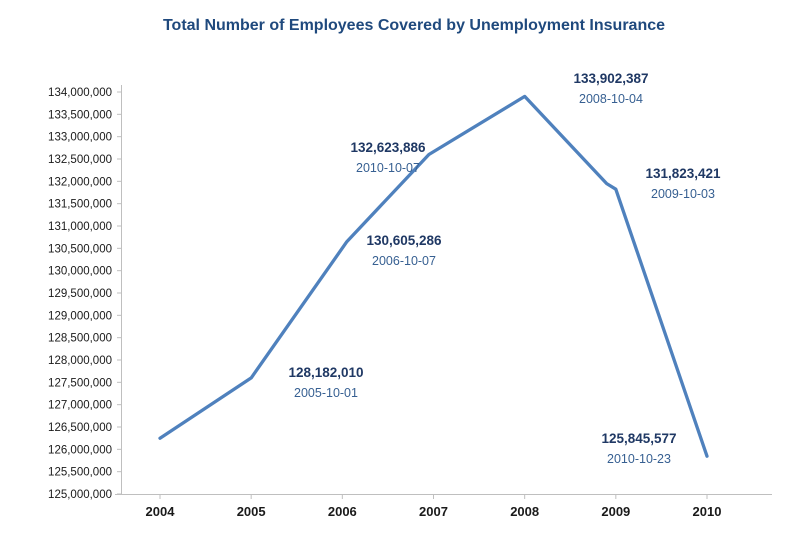  What do you see at coordinates (433, 511) in the screenshot?
I see `x-axis-label: 2007` at bounding box center [433, 511].